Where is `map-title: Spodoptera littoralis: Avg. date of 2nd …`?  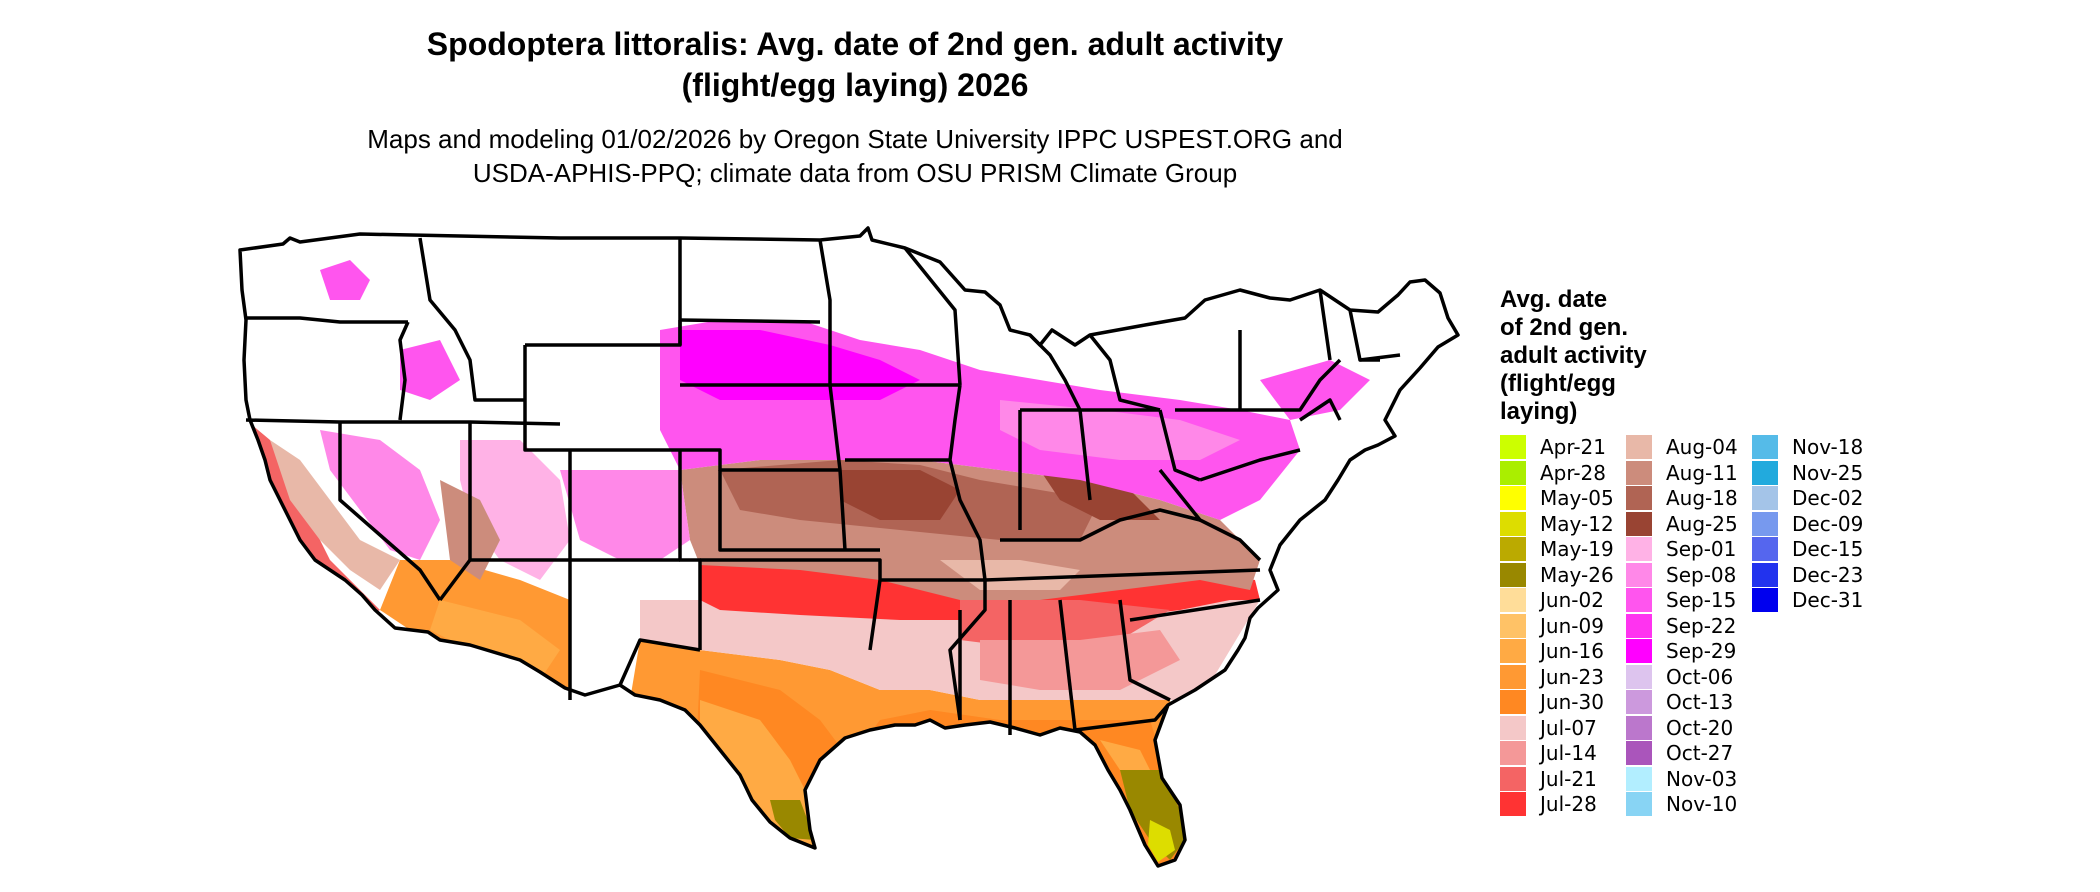 map-title: Spodoptera littoralis: Avg. date of 2nd … is located at coordinates (855, 65).